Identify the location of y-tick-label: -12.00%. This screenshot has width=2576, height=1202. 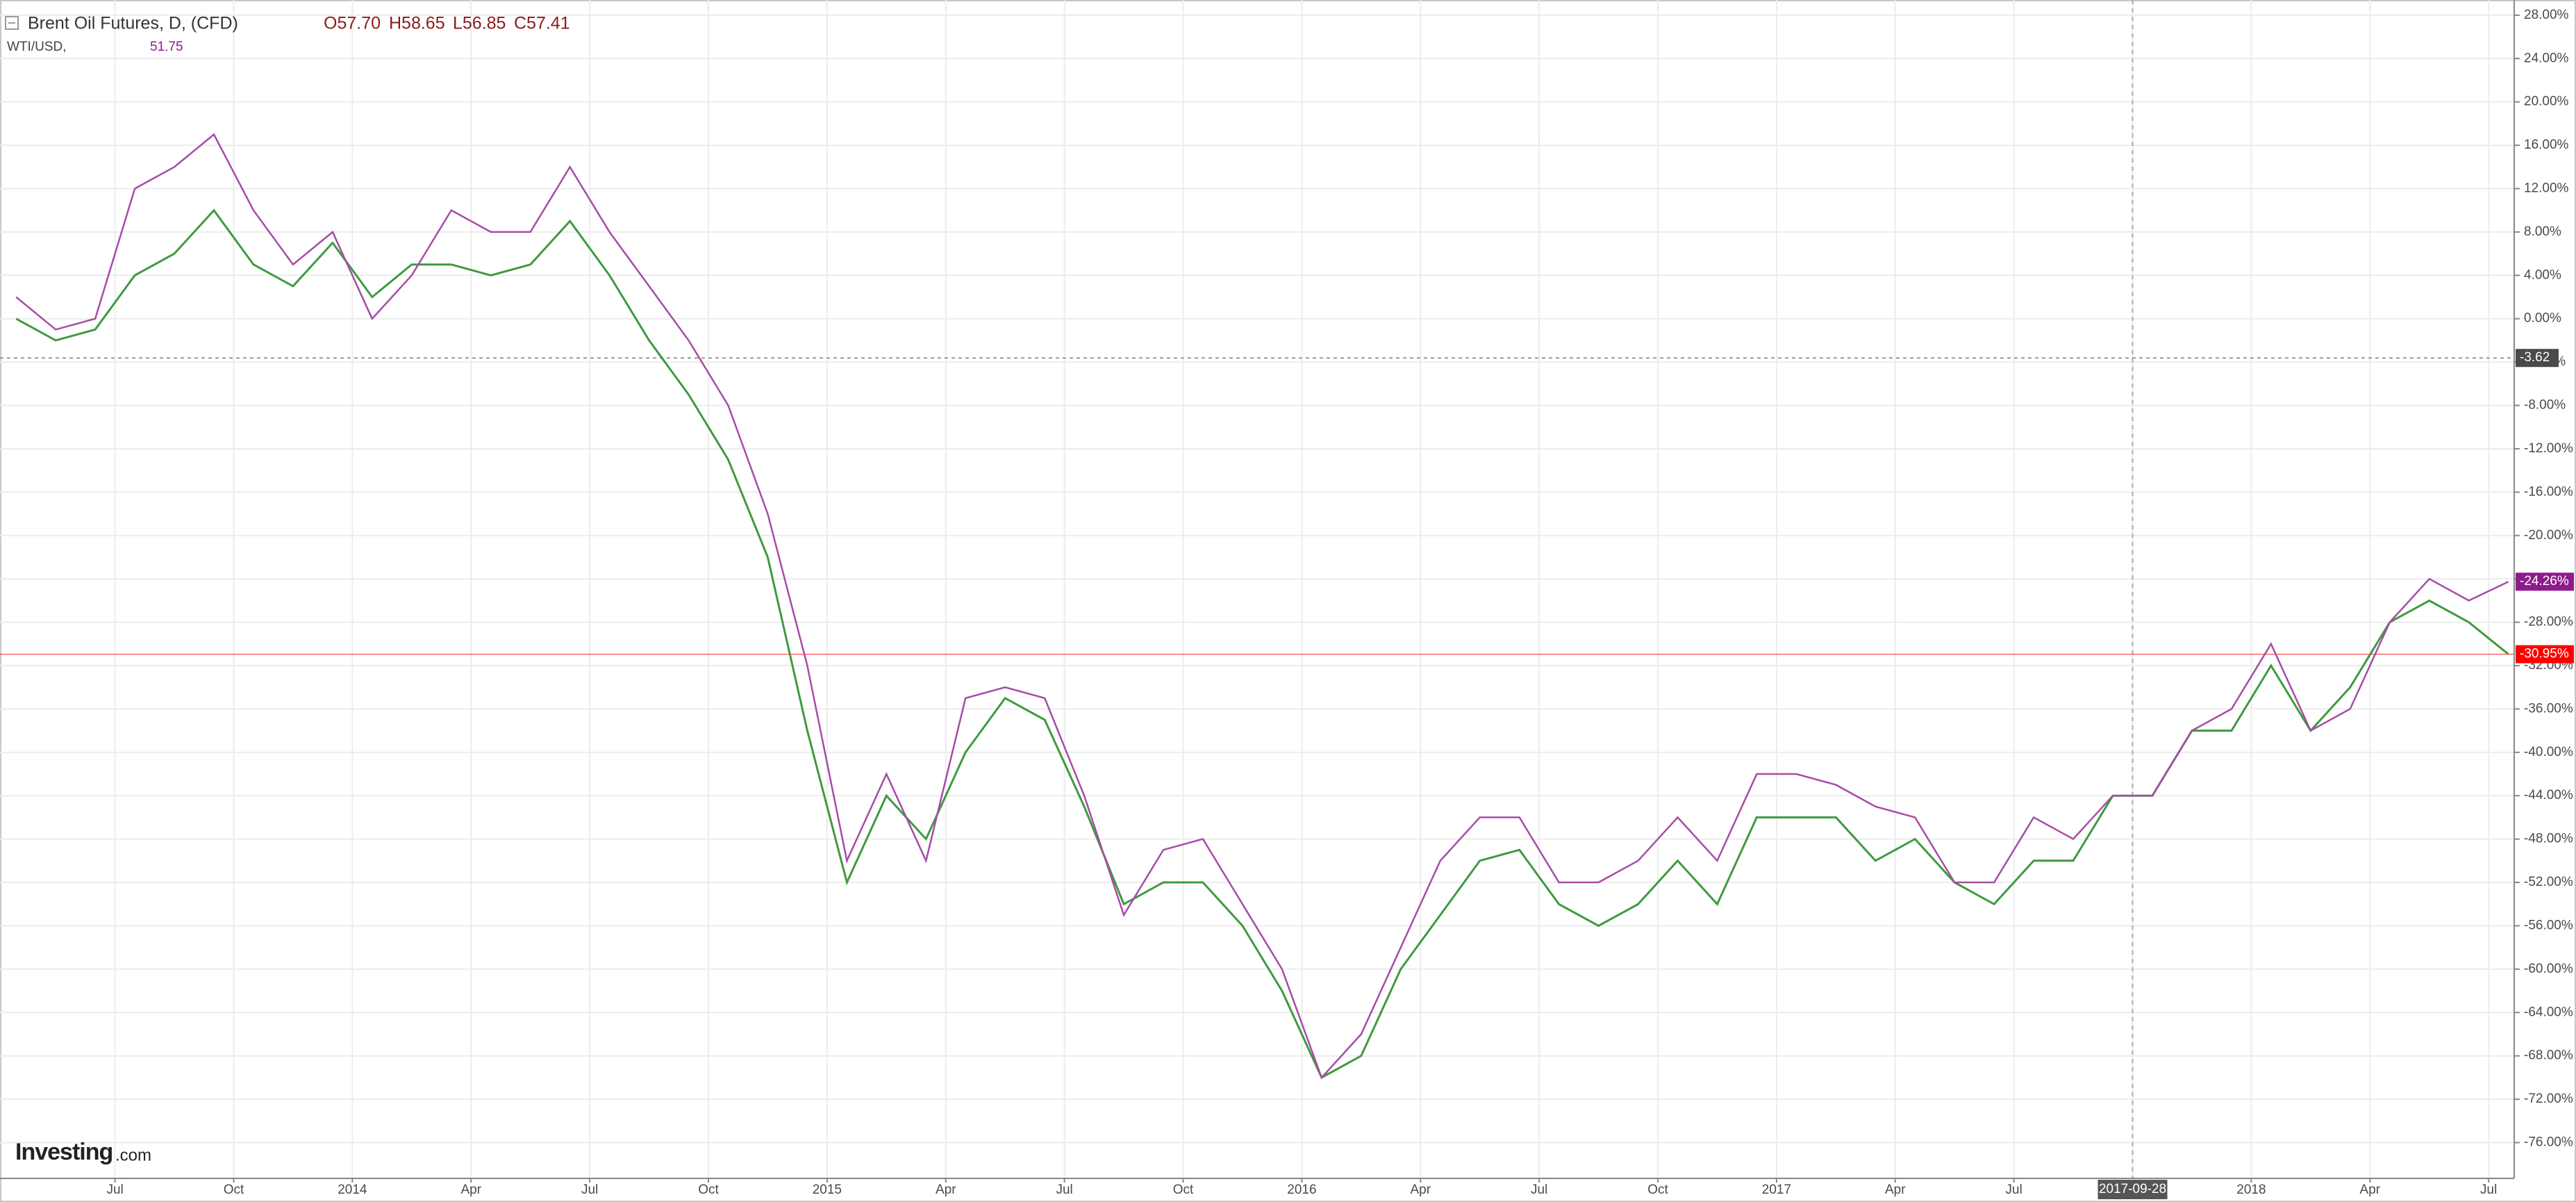
(2548, 448).